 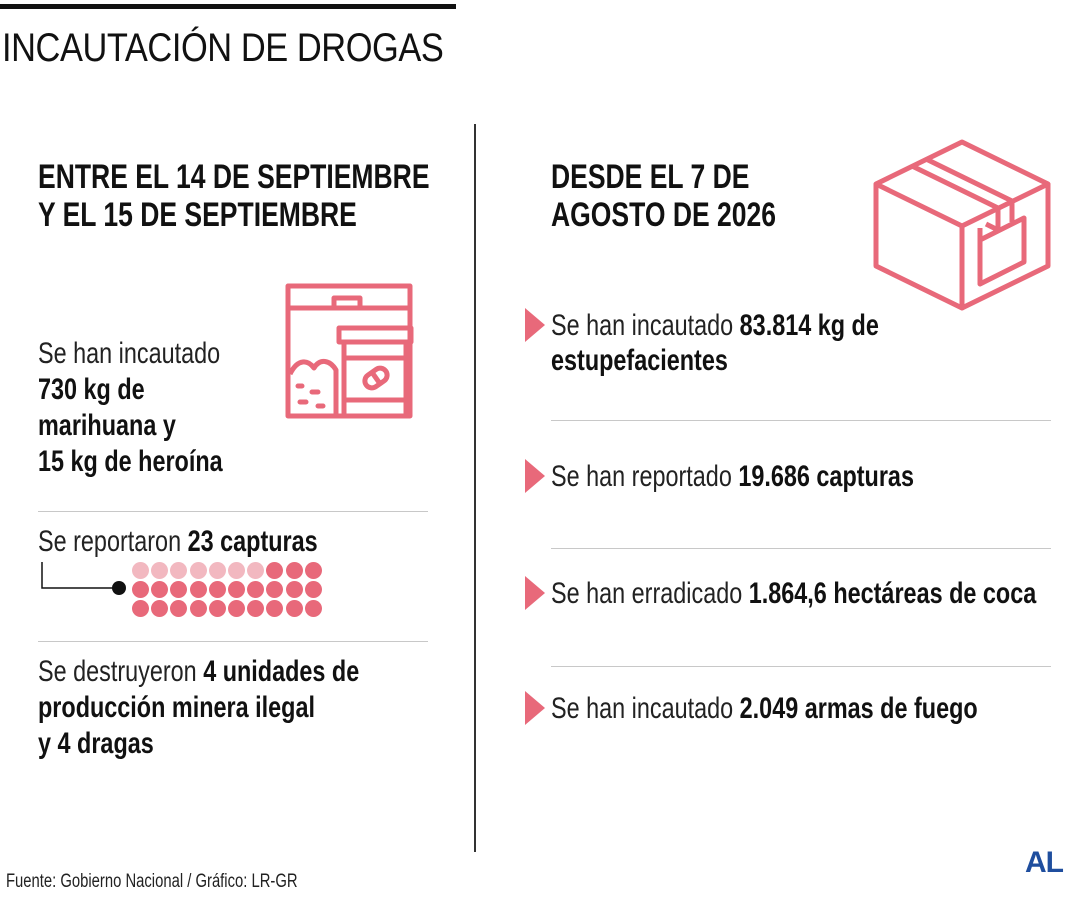 I want to click on right-item-4-bold: 2.049 armas de fuego, so click(x=858, y=708).